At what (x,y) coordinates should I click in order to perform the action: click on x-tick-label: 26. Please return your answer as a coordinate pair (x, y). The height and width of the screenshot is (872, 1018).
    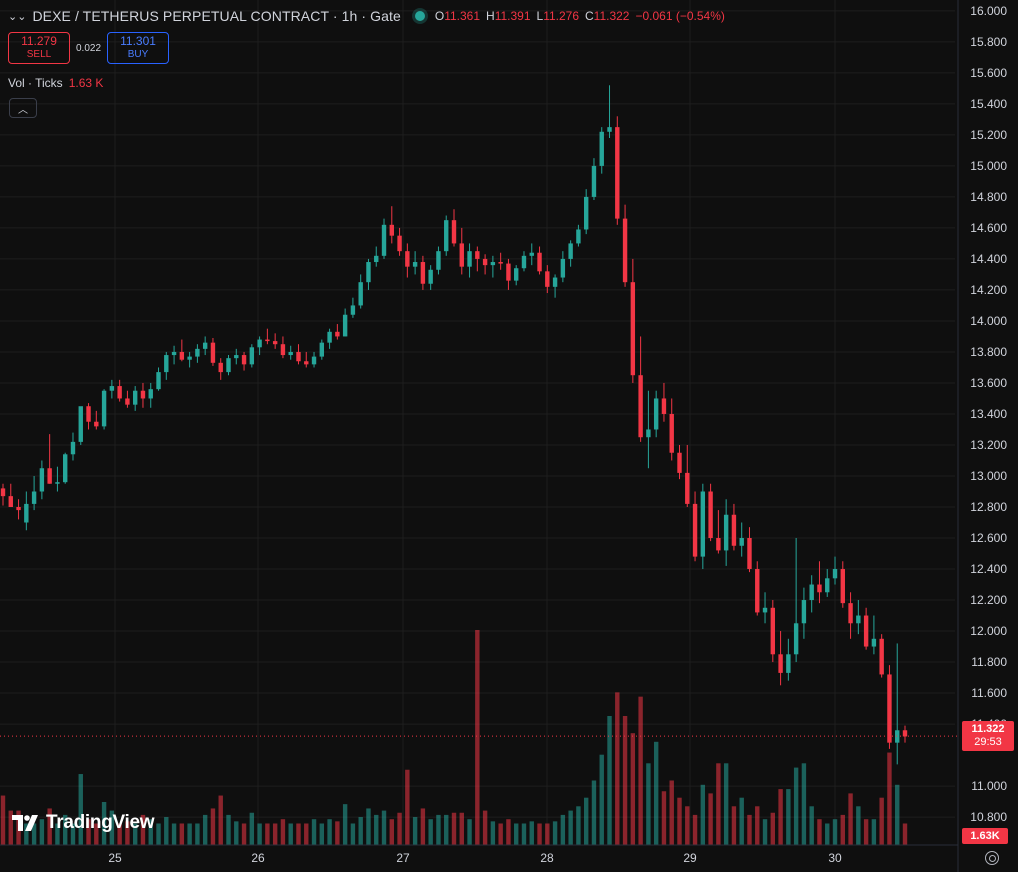
    Looking at the image, I should click on (258, 858).